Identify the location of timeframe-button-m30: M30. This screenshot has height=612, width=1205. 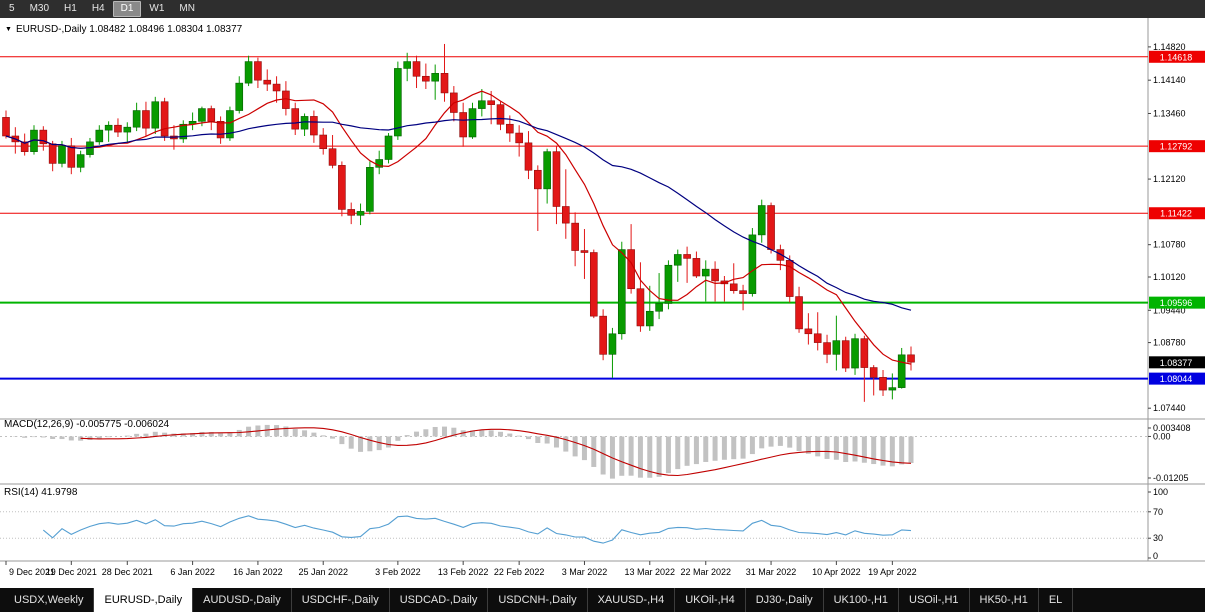
(39, 8).